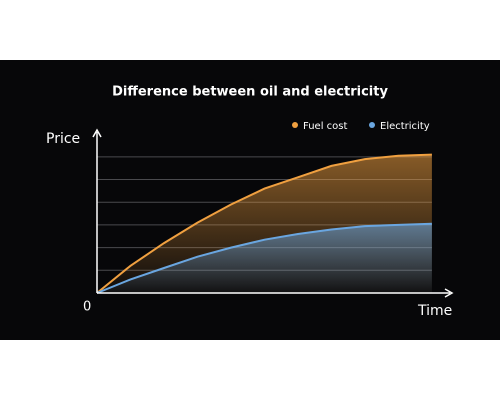 The height and width of the screenshot is (404, 500). Describe the element at coordinates (325, 126) in the screenshot. I see `legend-label: Fuel cost` at that location.